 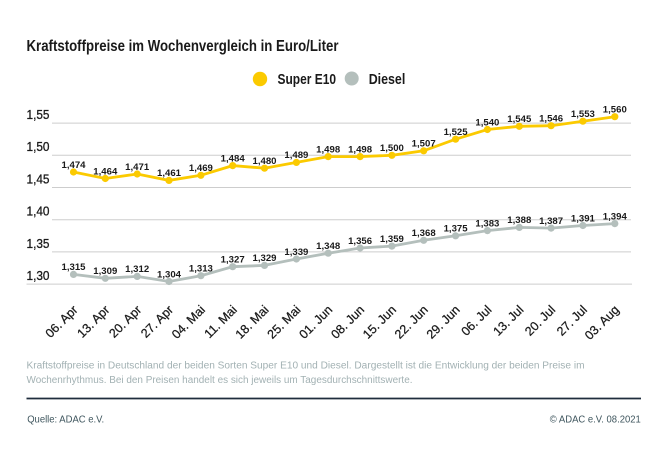 What do you see at coordinates (487, 122) in the screenshot?
I see `svg-text: 1,540` at bounding box center [487, 122].